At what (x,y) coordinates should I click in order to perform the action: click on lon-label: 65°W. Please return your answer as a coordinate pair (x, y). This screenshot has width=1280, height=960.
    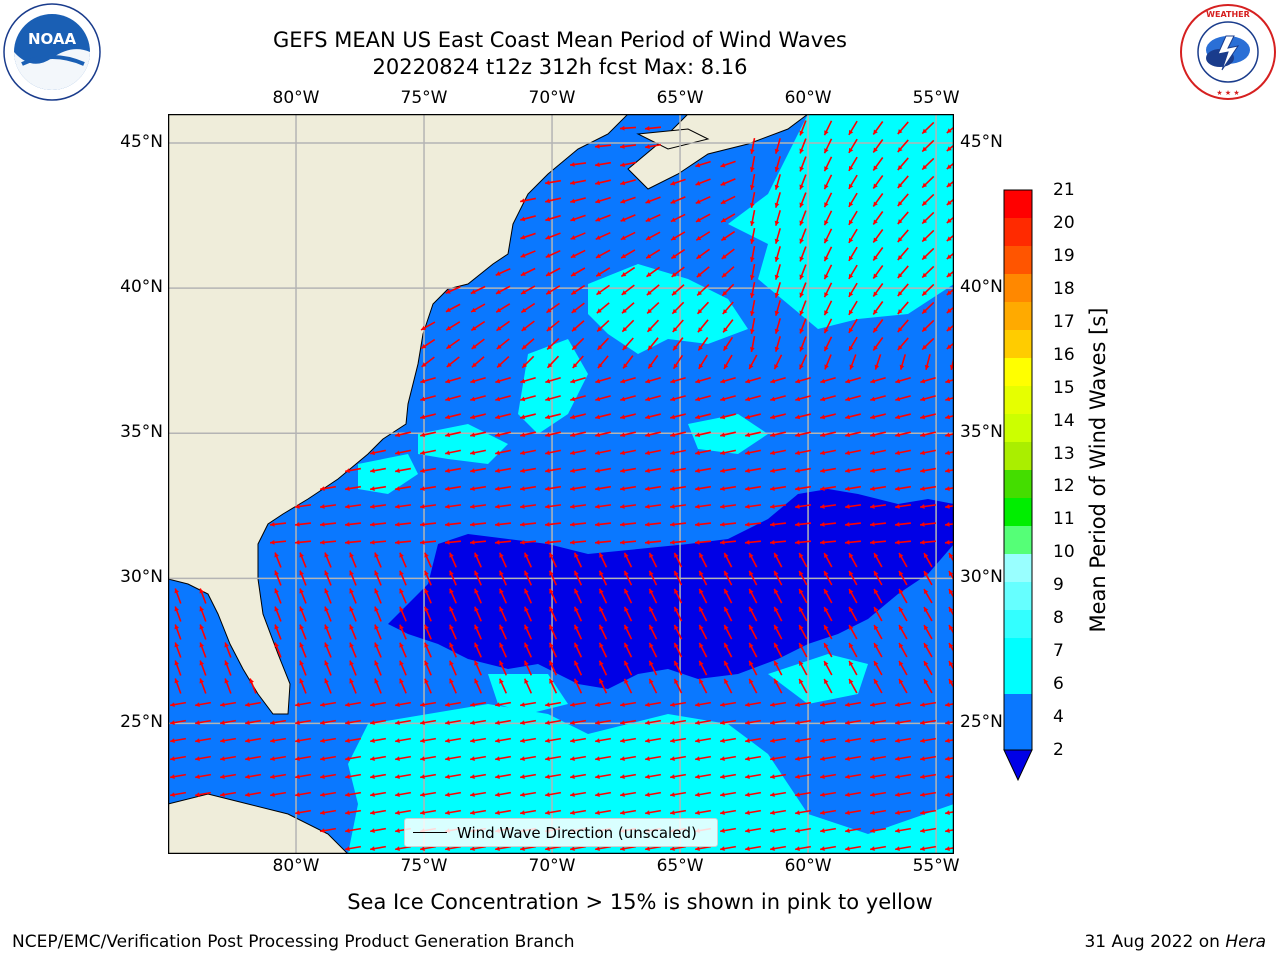
    Looking at the image, I should click on (680, 98).